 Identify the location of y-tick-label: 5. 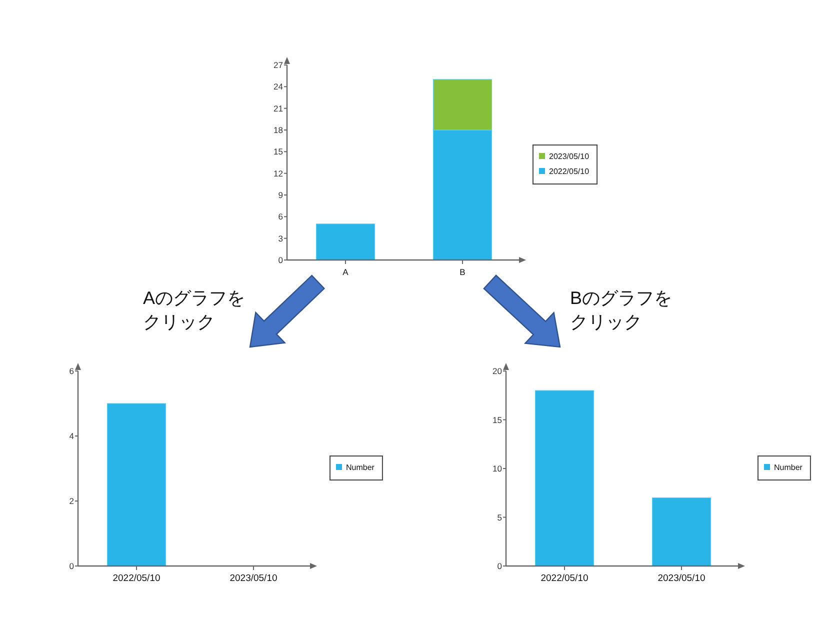
(499, 517).